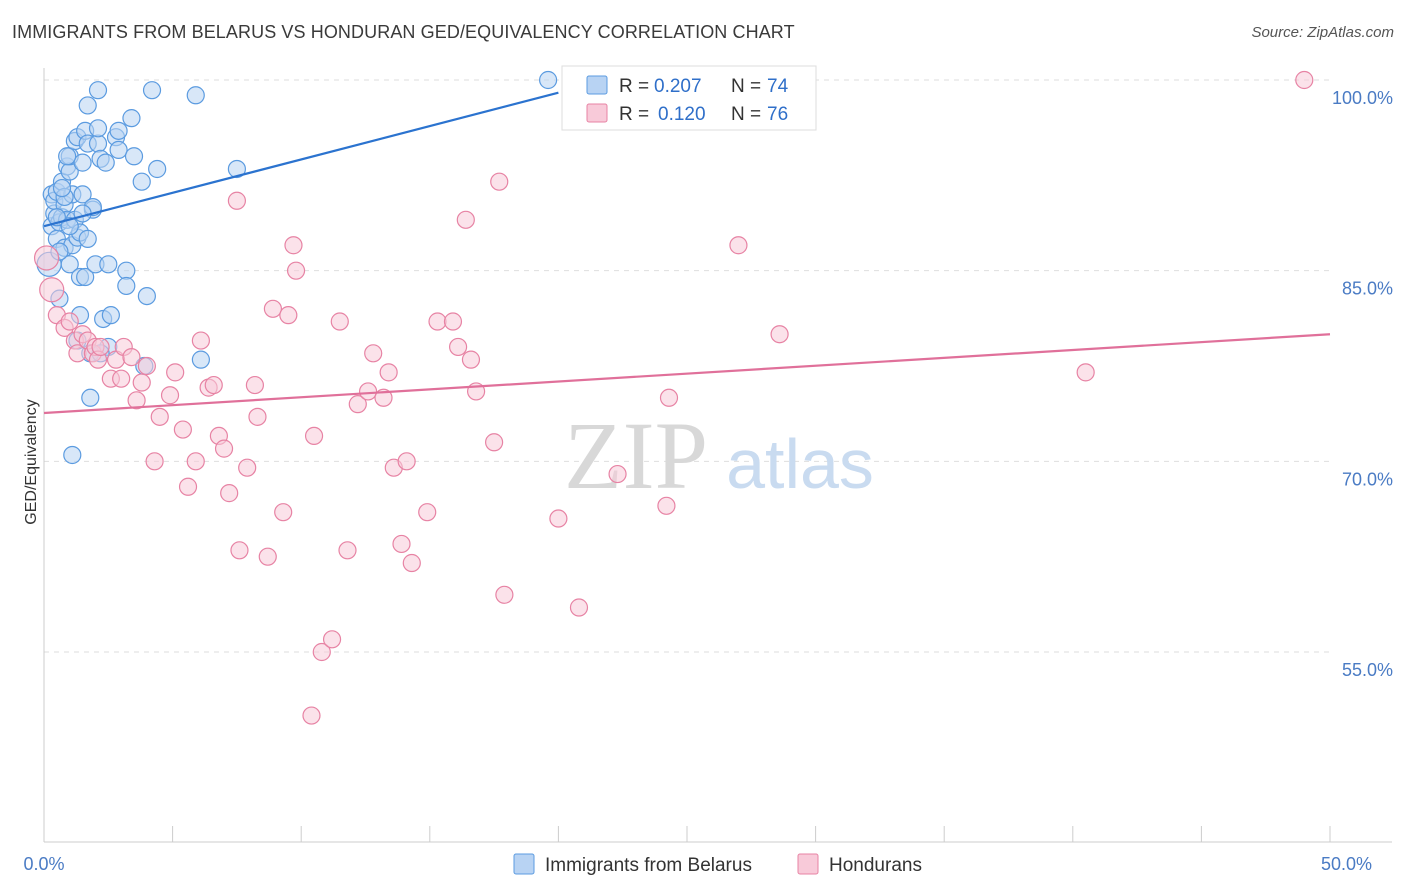 Image resolution: width=1406 pixels, height=892 pixels. Describe the element at coordinates (43, 864) in the screenshot. I see `x-tick-label-0: 0.0%` at that location.